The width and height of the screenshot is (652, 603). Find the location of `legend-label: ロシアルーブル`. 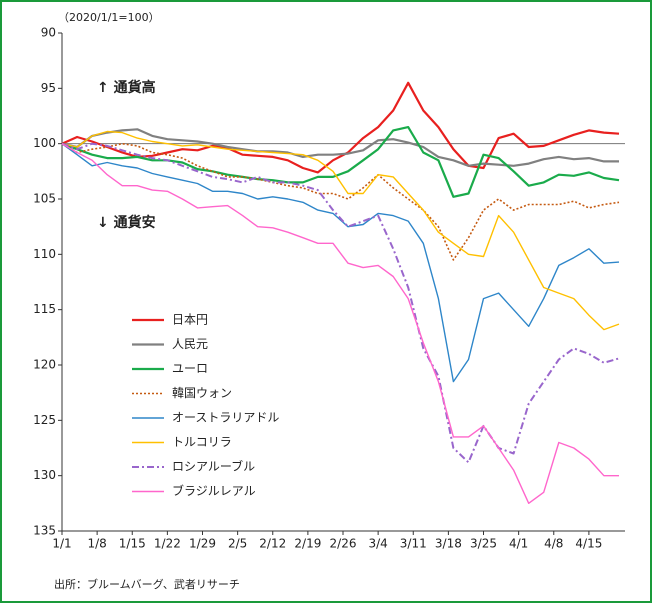

legend-label: ロシアルーブル is located at coordinates (213, 466).